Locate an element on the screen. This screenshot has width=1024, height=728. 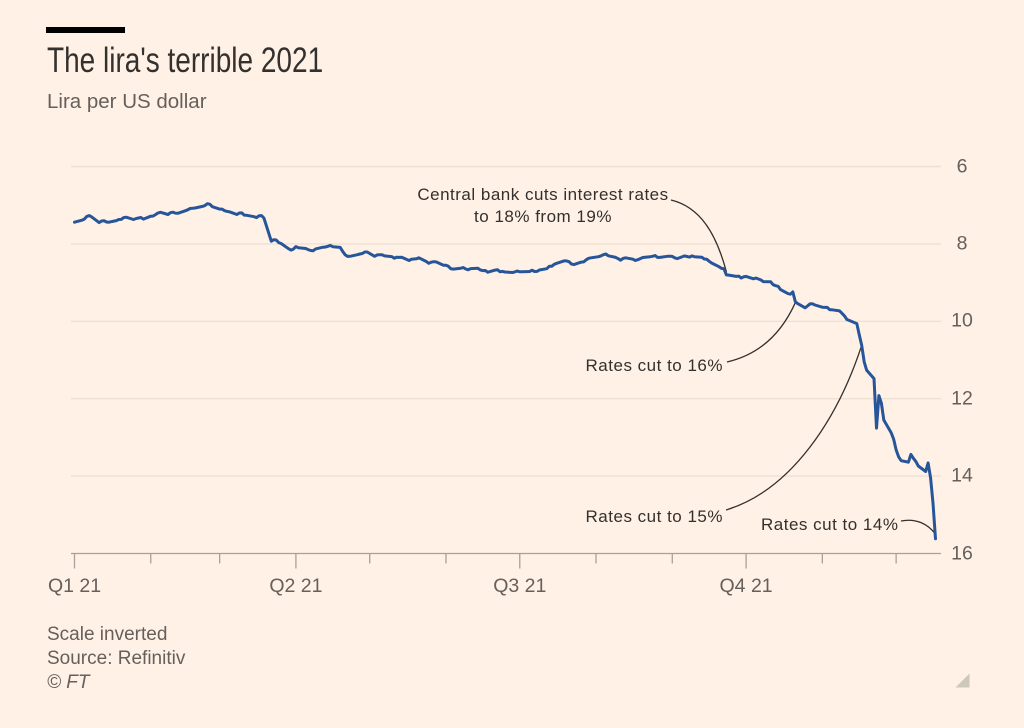
x-tick-label: Q1 21 is located at coordinates (74, 585).